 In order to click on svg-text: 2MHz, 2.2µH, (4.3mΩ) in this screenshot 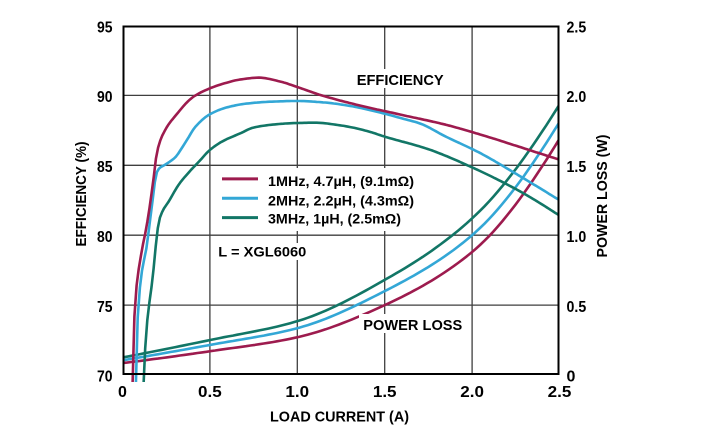, I will do `click(341, 201)`.